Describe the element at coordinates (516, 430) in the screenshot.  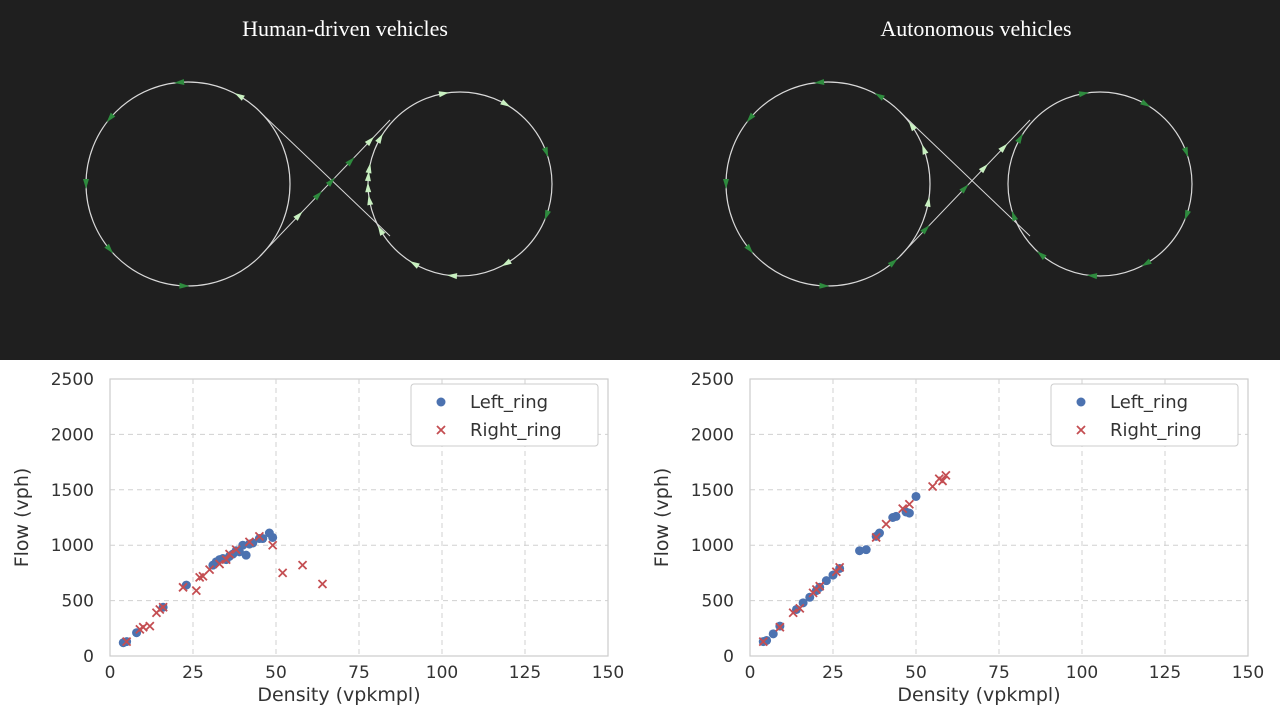
I see `legend-label: Right_ring` at that location.